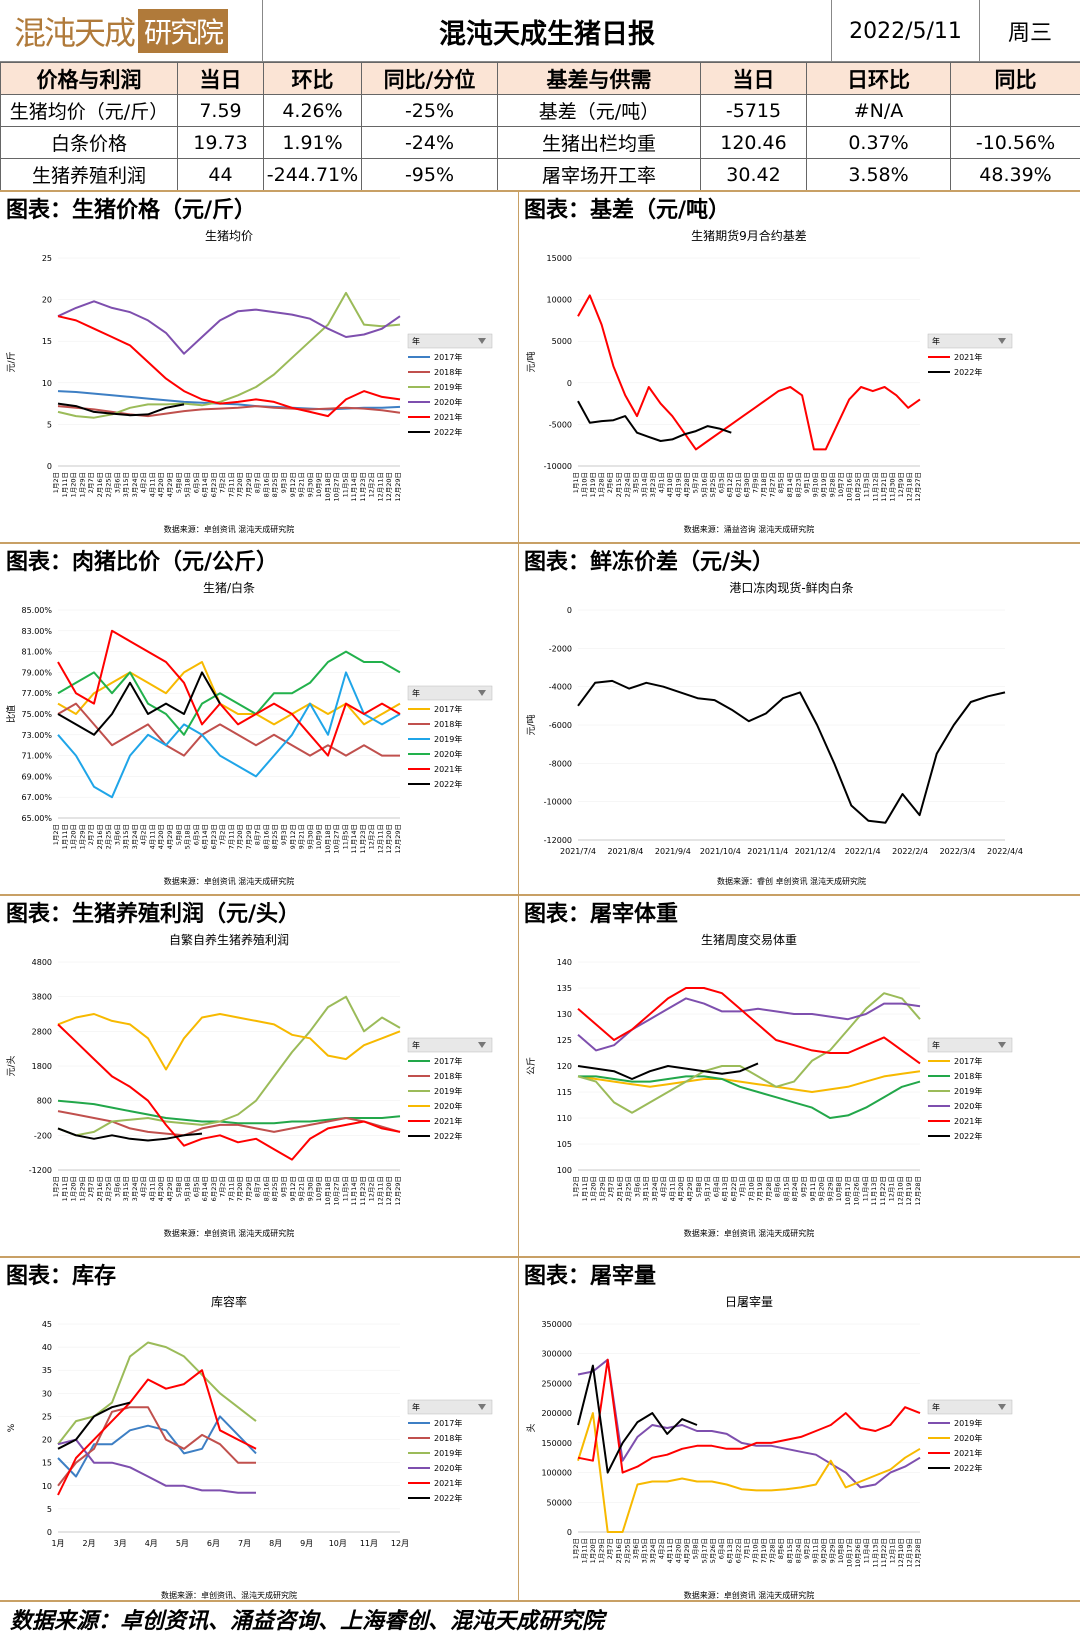 The image size is (1080, 1635). What do you see at coordinates (1002, 1407) in the screenshot?
I see `filter-icon` at bounding box center [1002, 1407].